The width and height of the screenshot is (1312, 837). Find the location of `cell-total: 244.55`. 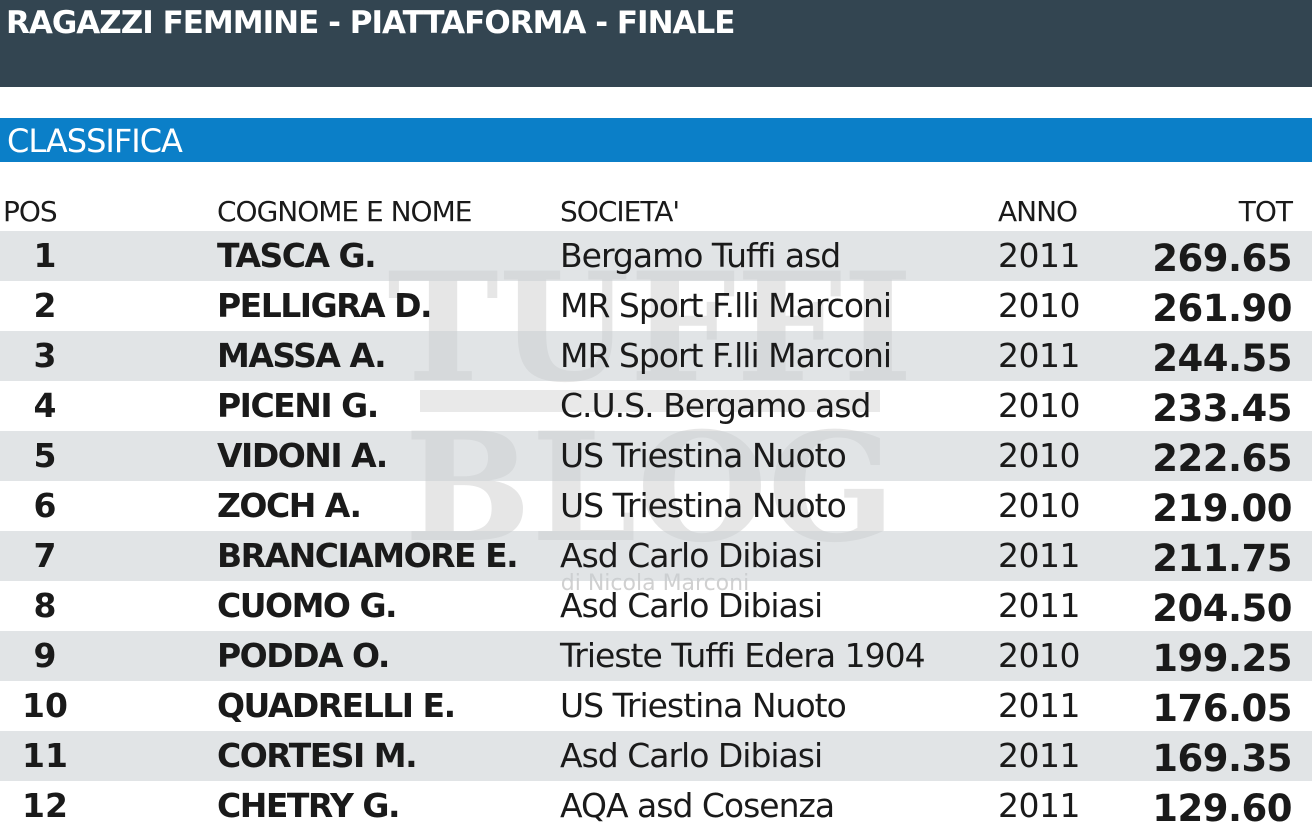

cell-total: 244.55 is located at coordinates (1222, 358).